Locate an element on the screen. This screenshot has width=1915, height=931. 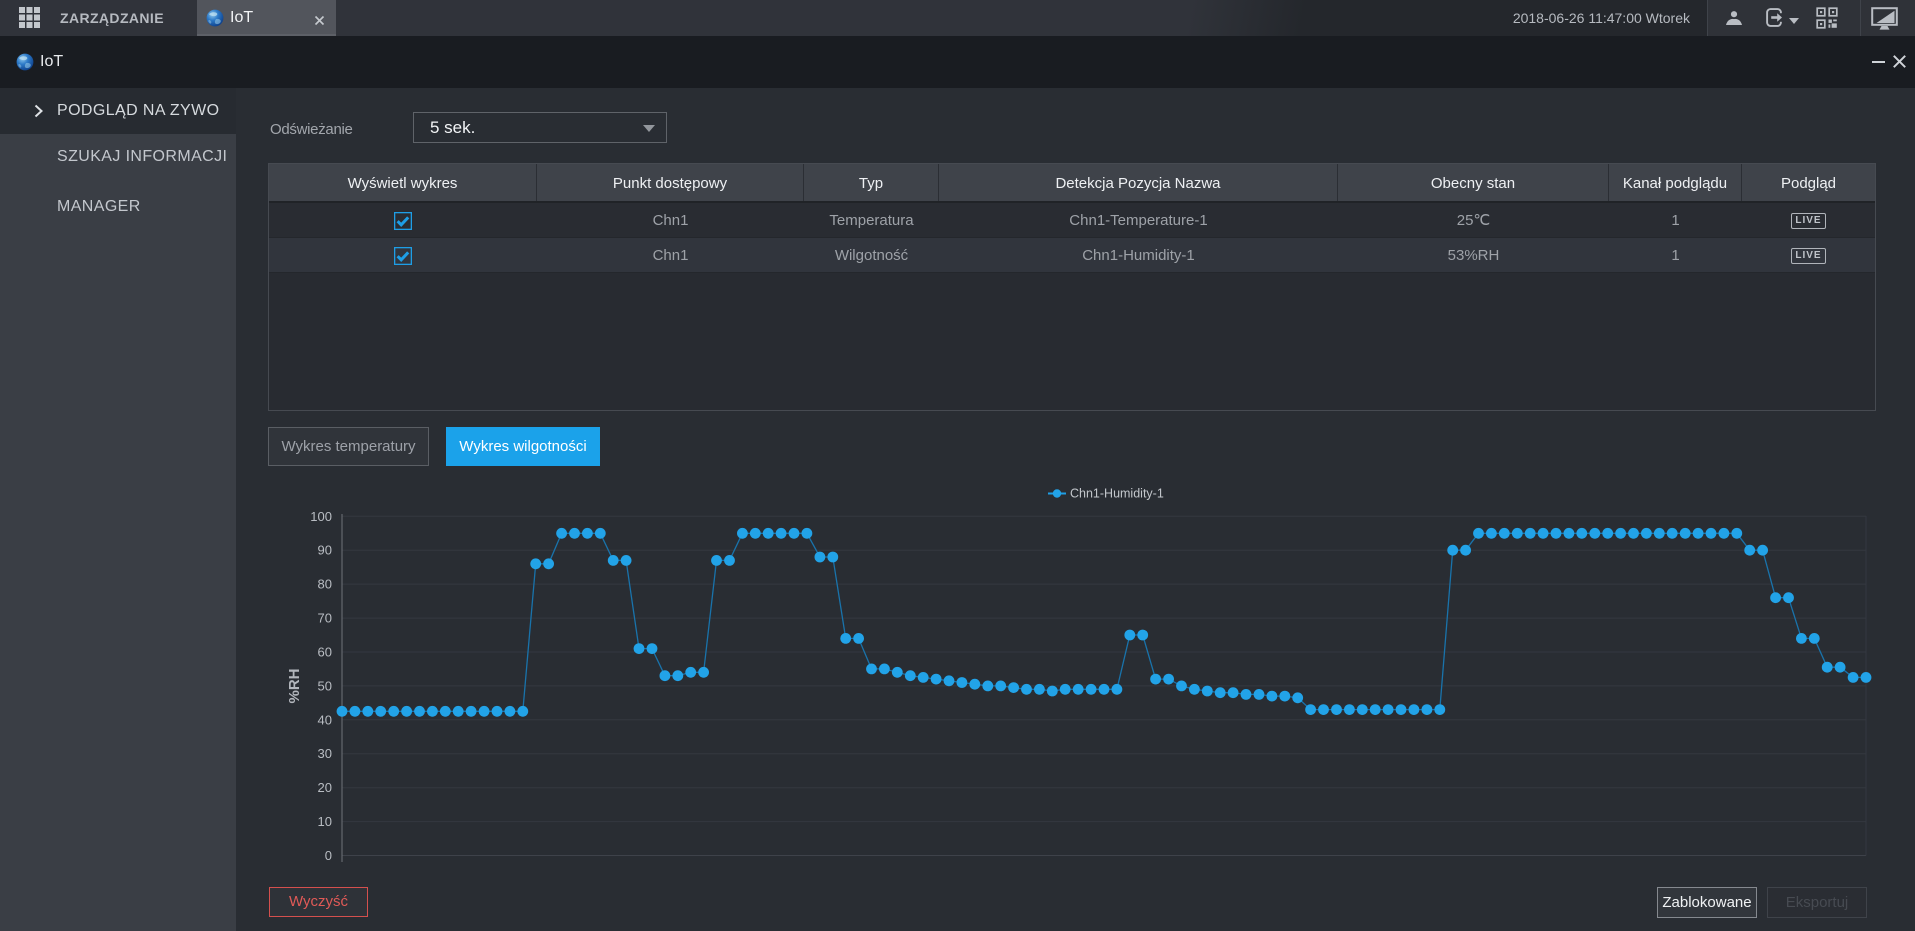
svg-text: %RH is located at coordinates (294, 685).